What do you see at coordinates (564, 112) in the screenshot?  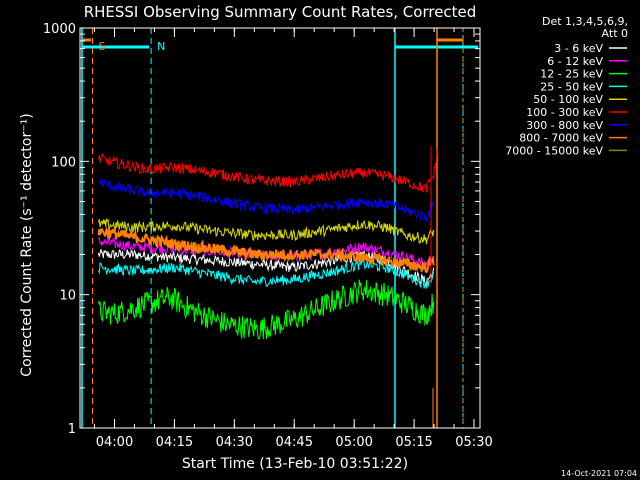 I see `legend-label: 100 - 300 keV` at bounding box center [564, 112].